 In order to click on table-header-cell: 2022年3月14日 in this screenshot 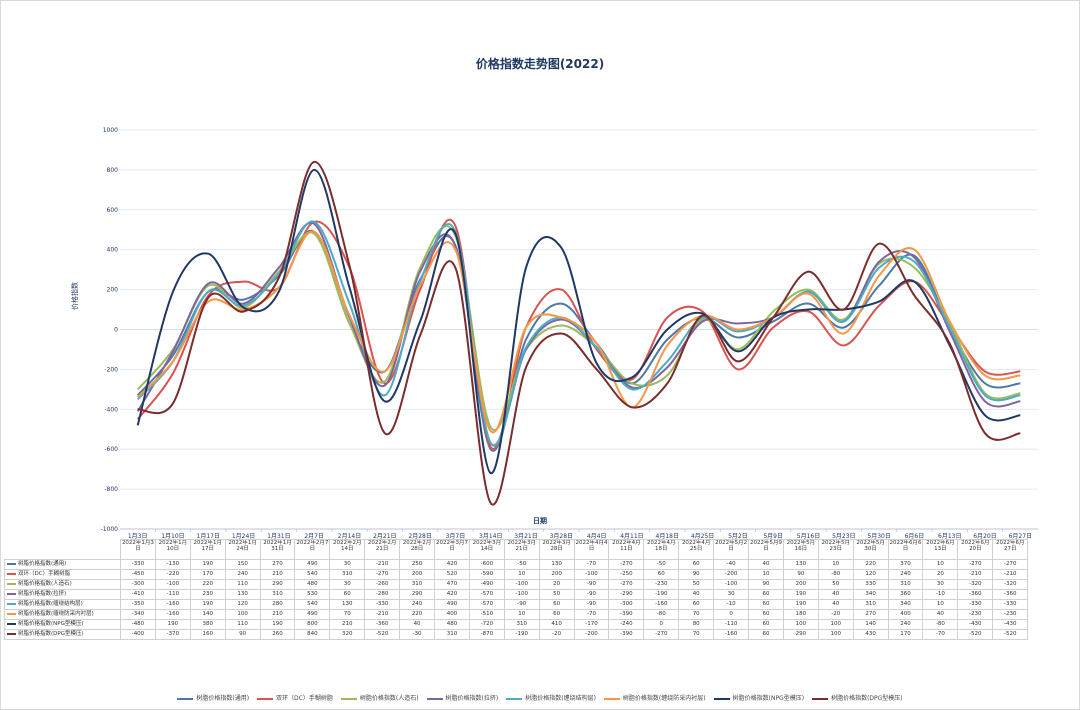, I will do `click(486, 549)`.